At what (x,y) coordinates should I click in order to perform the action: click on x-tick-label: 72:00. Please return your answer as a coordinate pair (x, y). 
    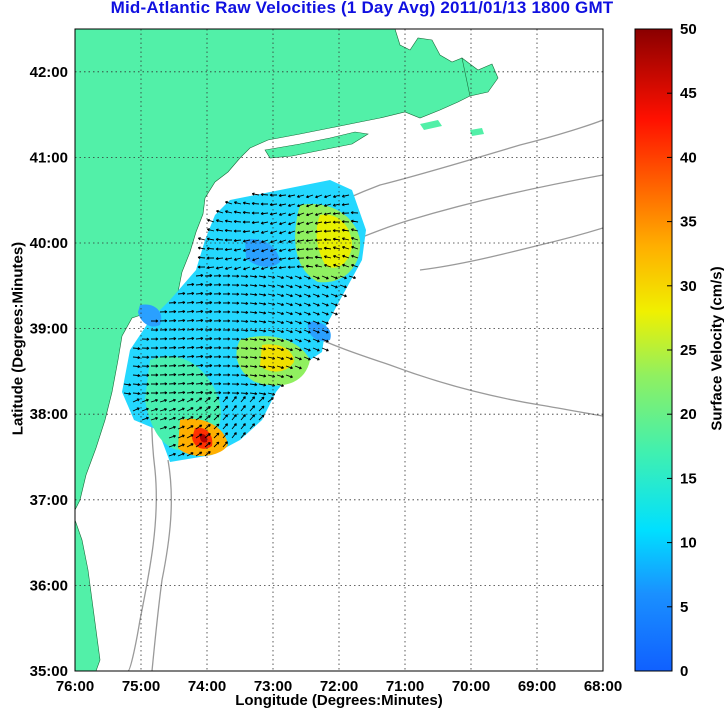
    Looking at the image, I should click on (339, 686).